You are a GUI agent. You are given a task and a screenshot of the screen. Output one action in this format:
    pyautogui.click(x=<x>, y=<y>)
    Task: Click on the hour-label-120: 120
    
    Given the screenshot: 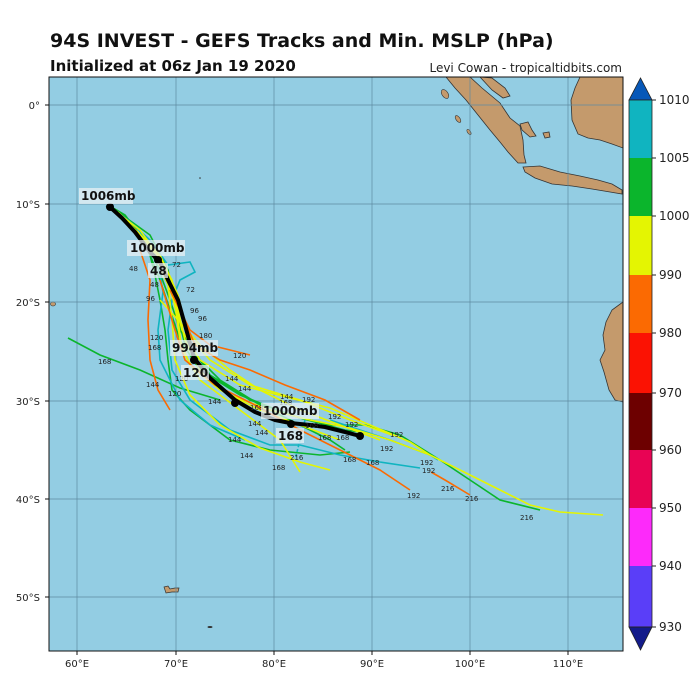 What is the action you would take?
    pyautogui.click(x=195, y=373)
    